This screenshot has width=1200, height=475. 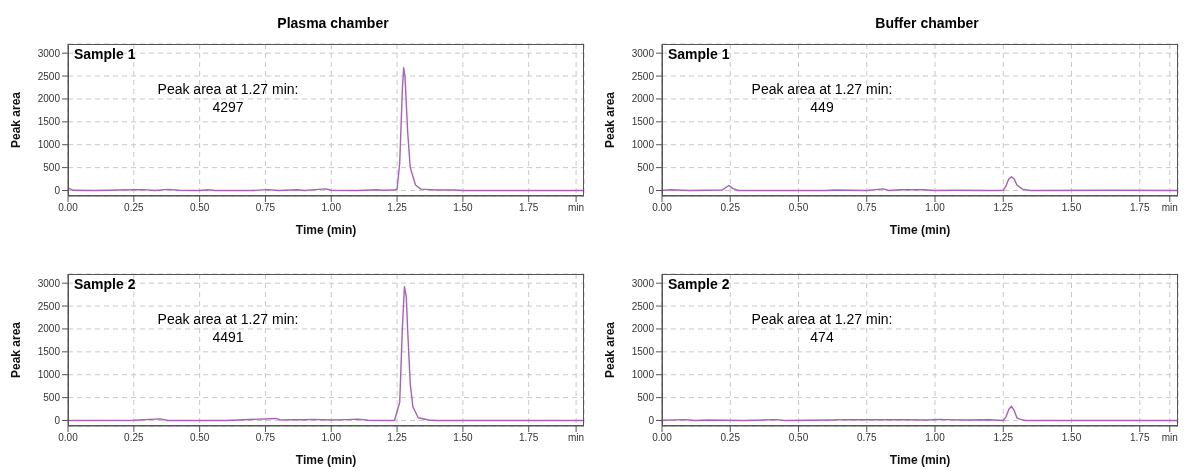 What do you see at coordinates (228, 98) in the screenshot?
I see `annotation: Peak area at 1.27 min: 4297` at bounding box center [228, 98].